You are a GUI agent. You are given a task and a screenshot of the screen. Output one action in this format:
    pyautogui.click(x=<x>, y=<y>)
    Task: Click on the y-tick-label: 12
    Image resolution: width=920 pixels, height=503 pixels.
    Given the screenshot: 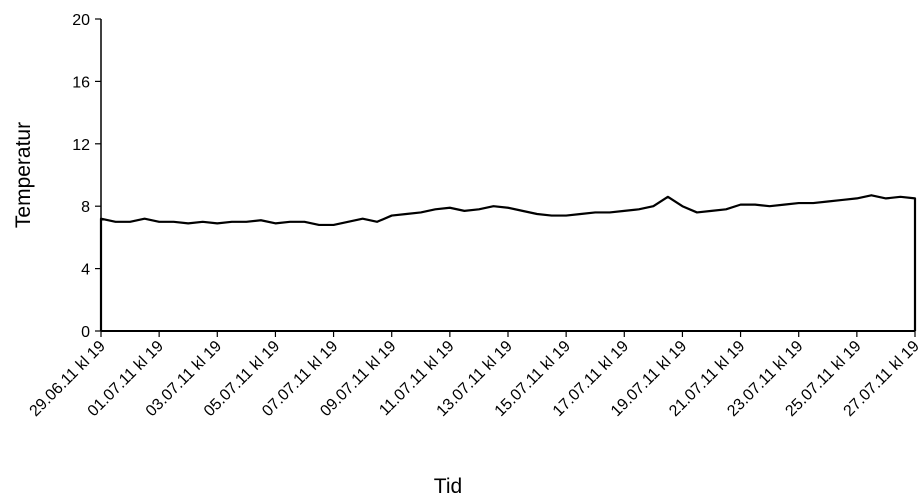 What is the action you would take?
    pyautogui.click(x=81, y=145)
    